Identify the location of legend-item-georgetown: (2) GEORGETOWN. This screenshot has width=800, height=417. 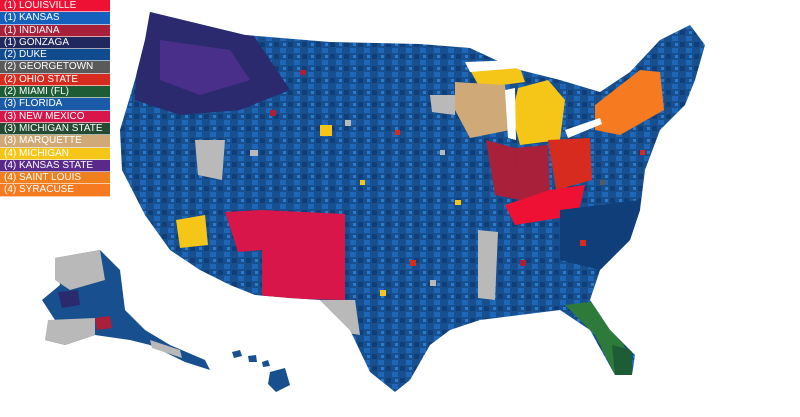
(55, 67).